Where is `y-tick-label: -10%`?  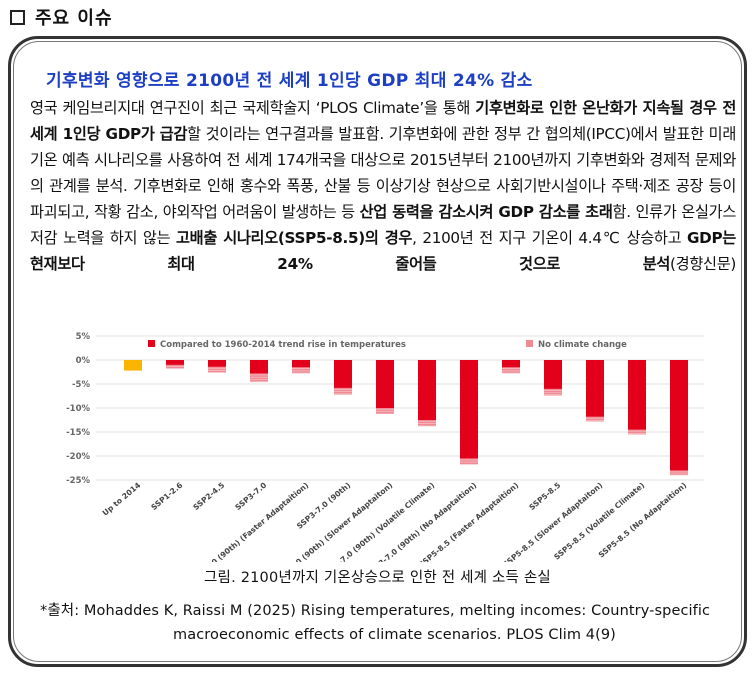 y-tick-label: -10% is located at coordinates (78, 409).